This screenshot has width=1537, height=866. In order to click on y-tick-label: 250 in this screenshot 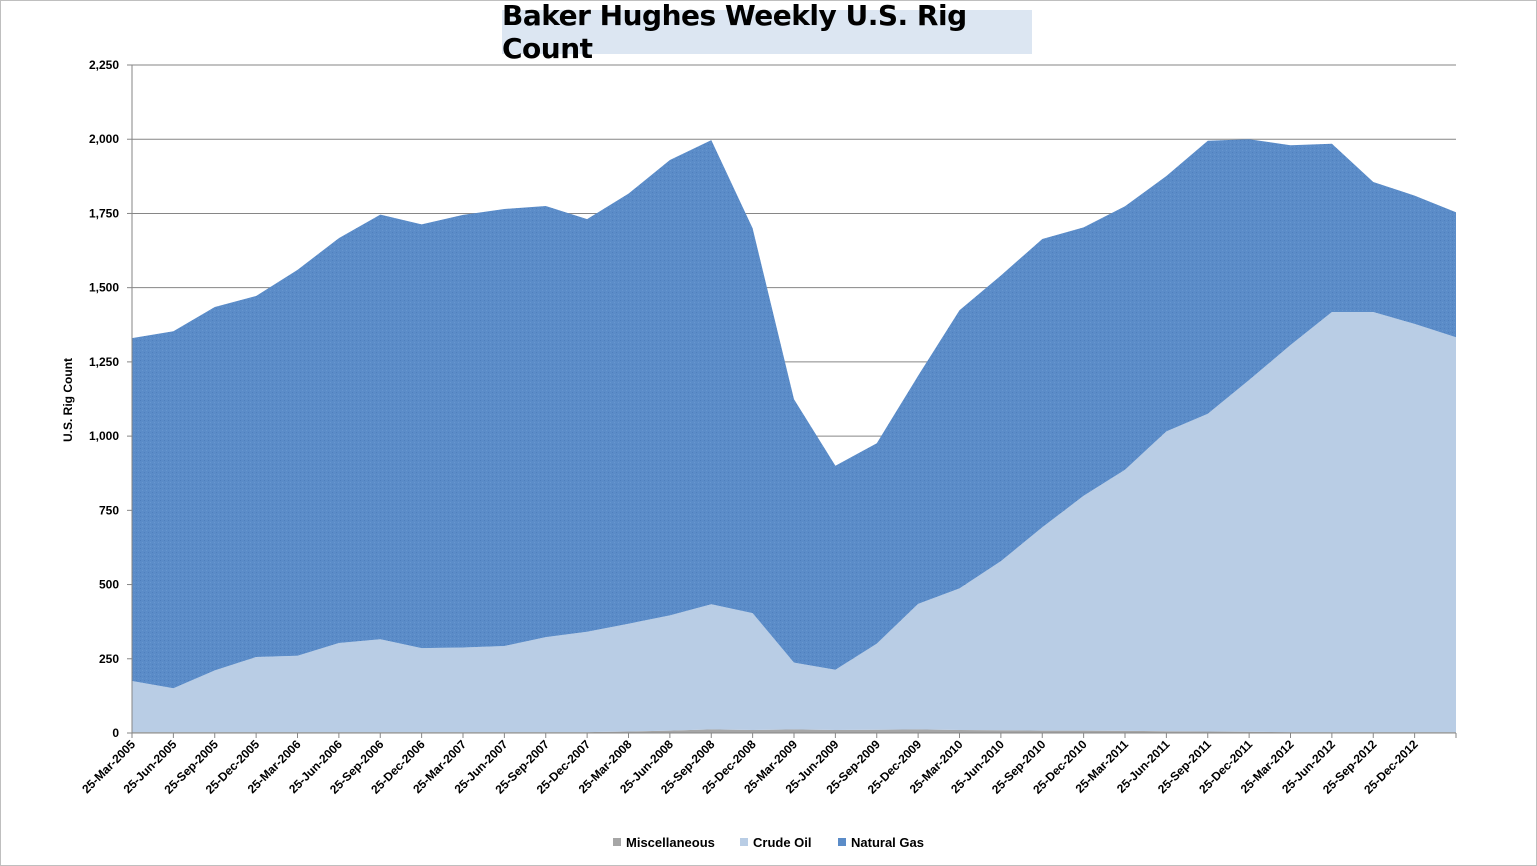, I will do `click(109, 659)`.